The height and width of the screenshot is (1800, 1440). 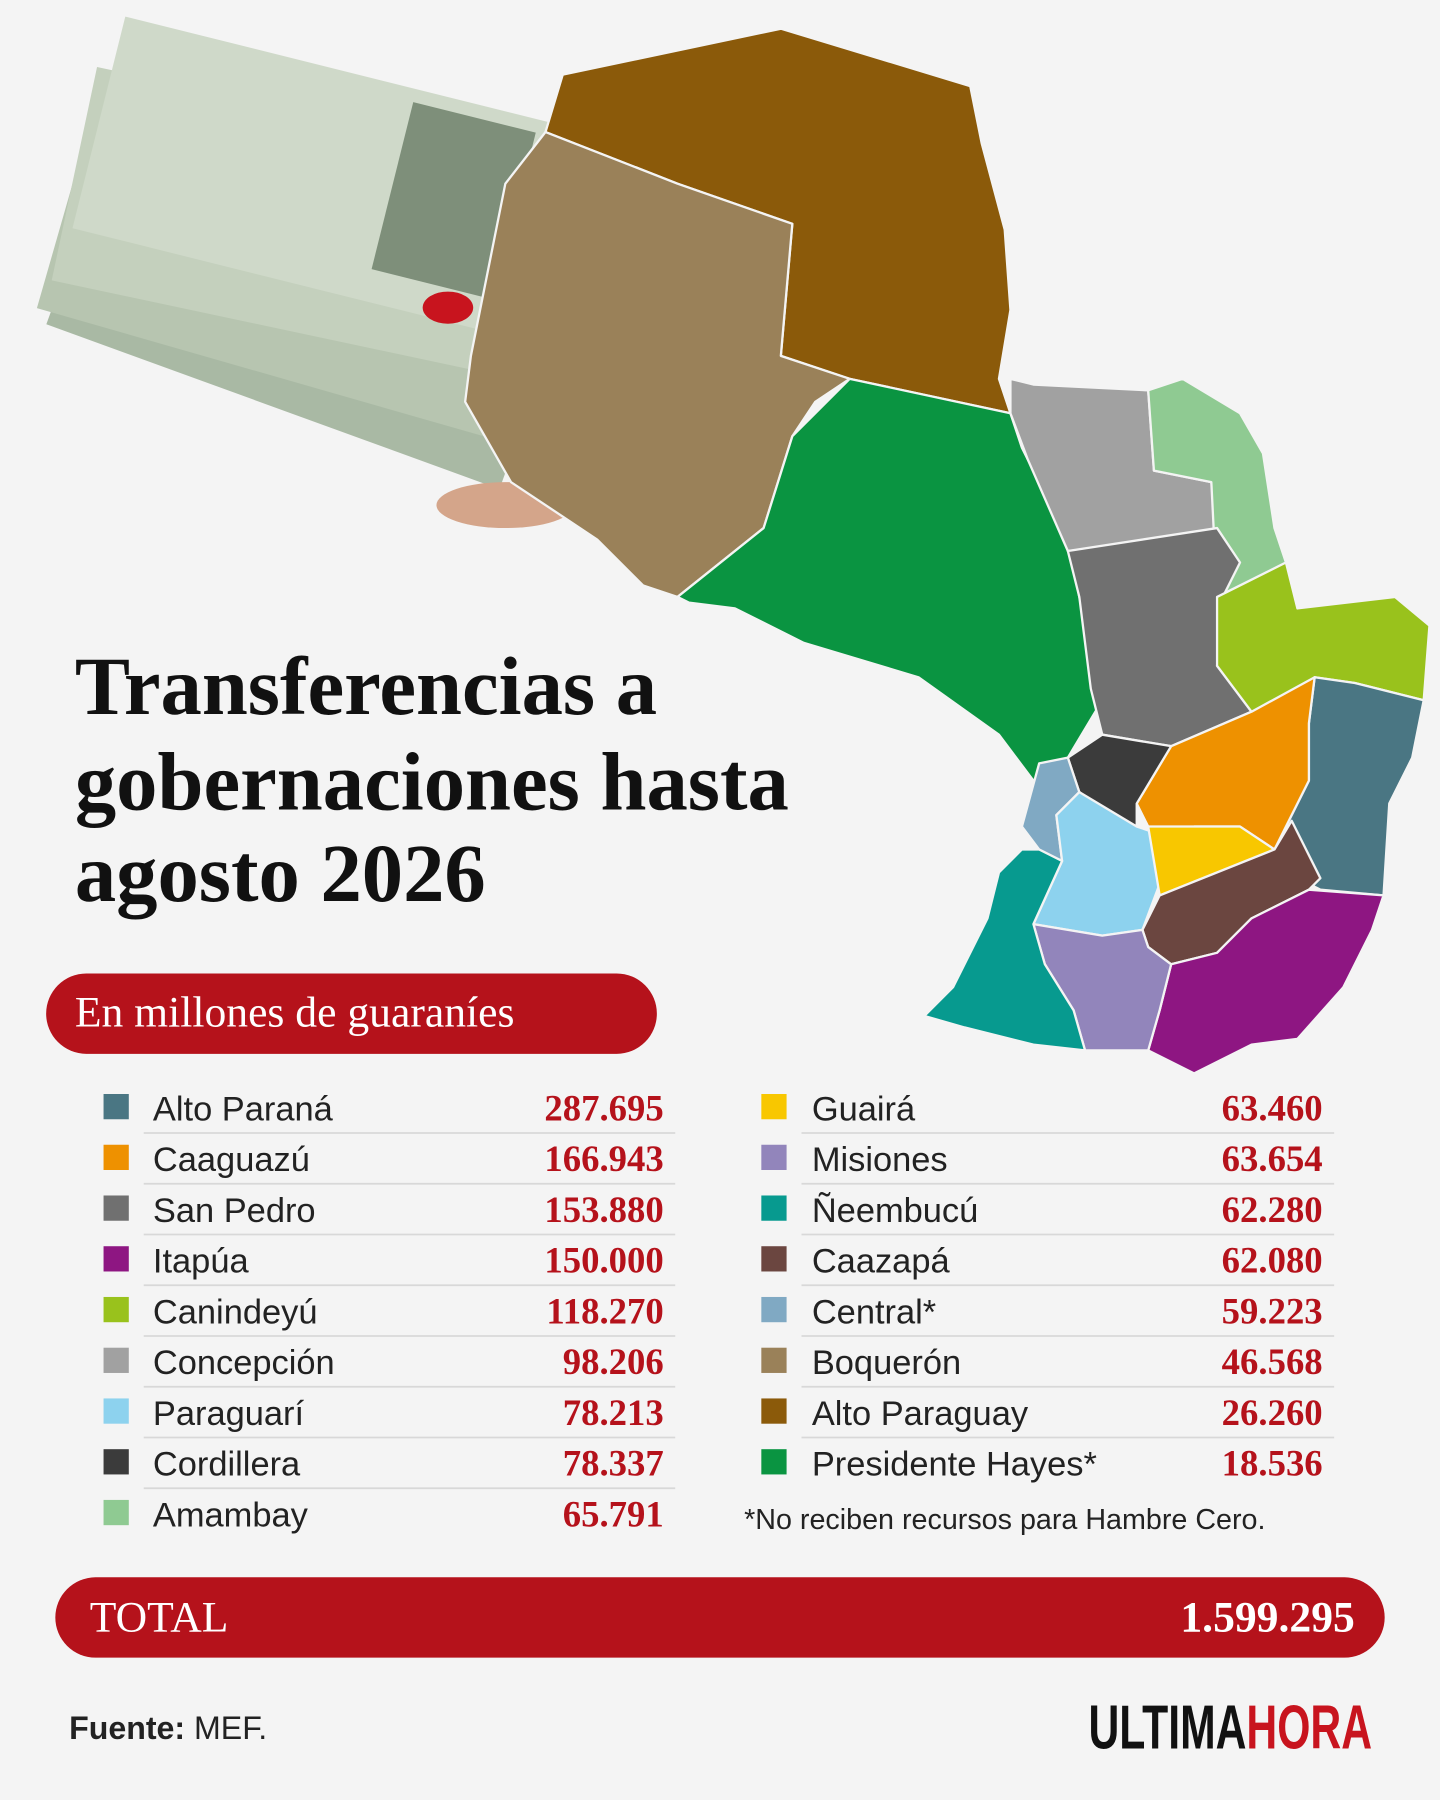 I want to click on source: Fuente: MEF., so click(x=168, y=1728).